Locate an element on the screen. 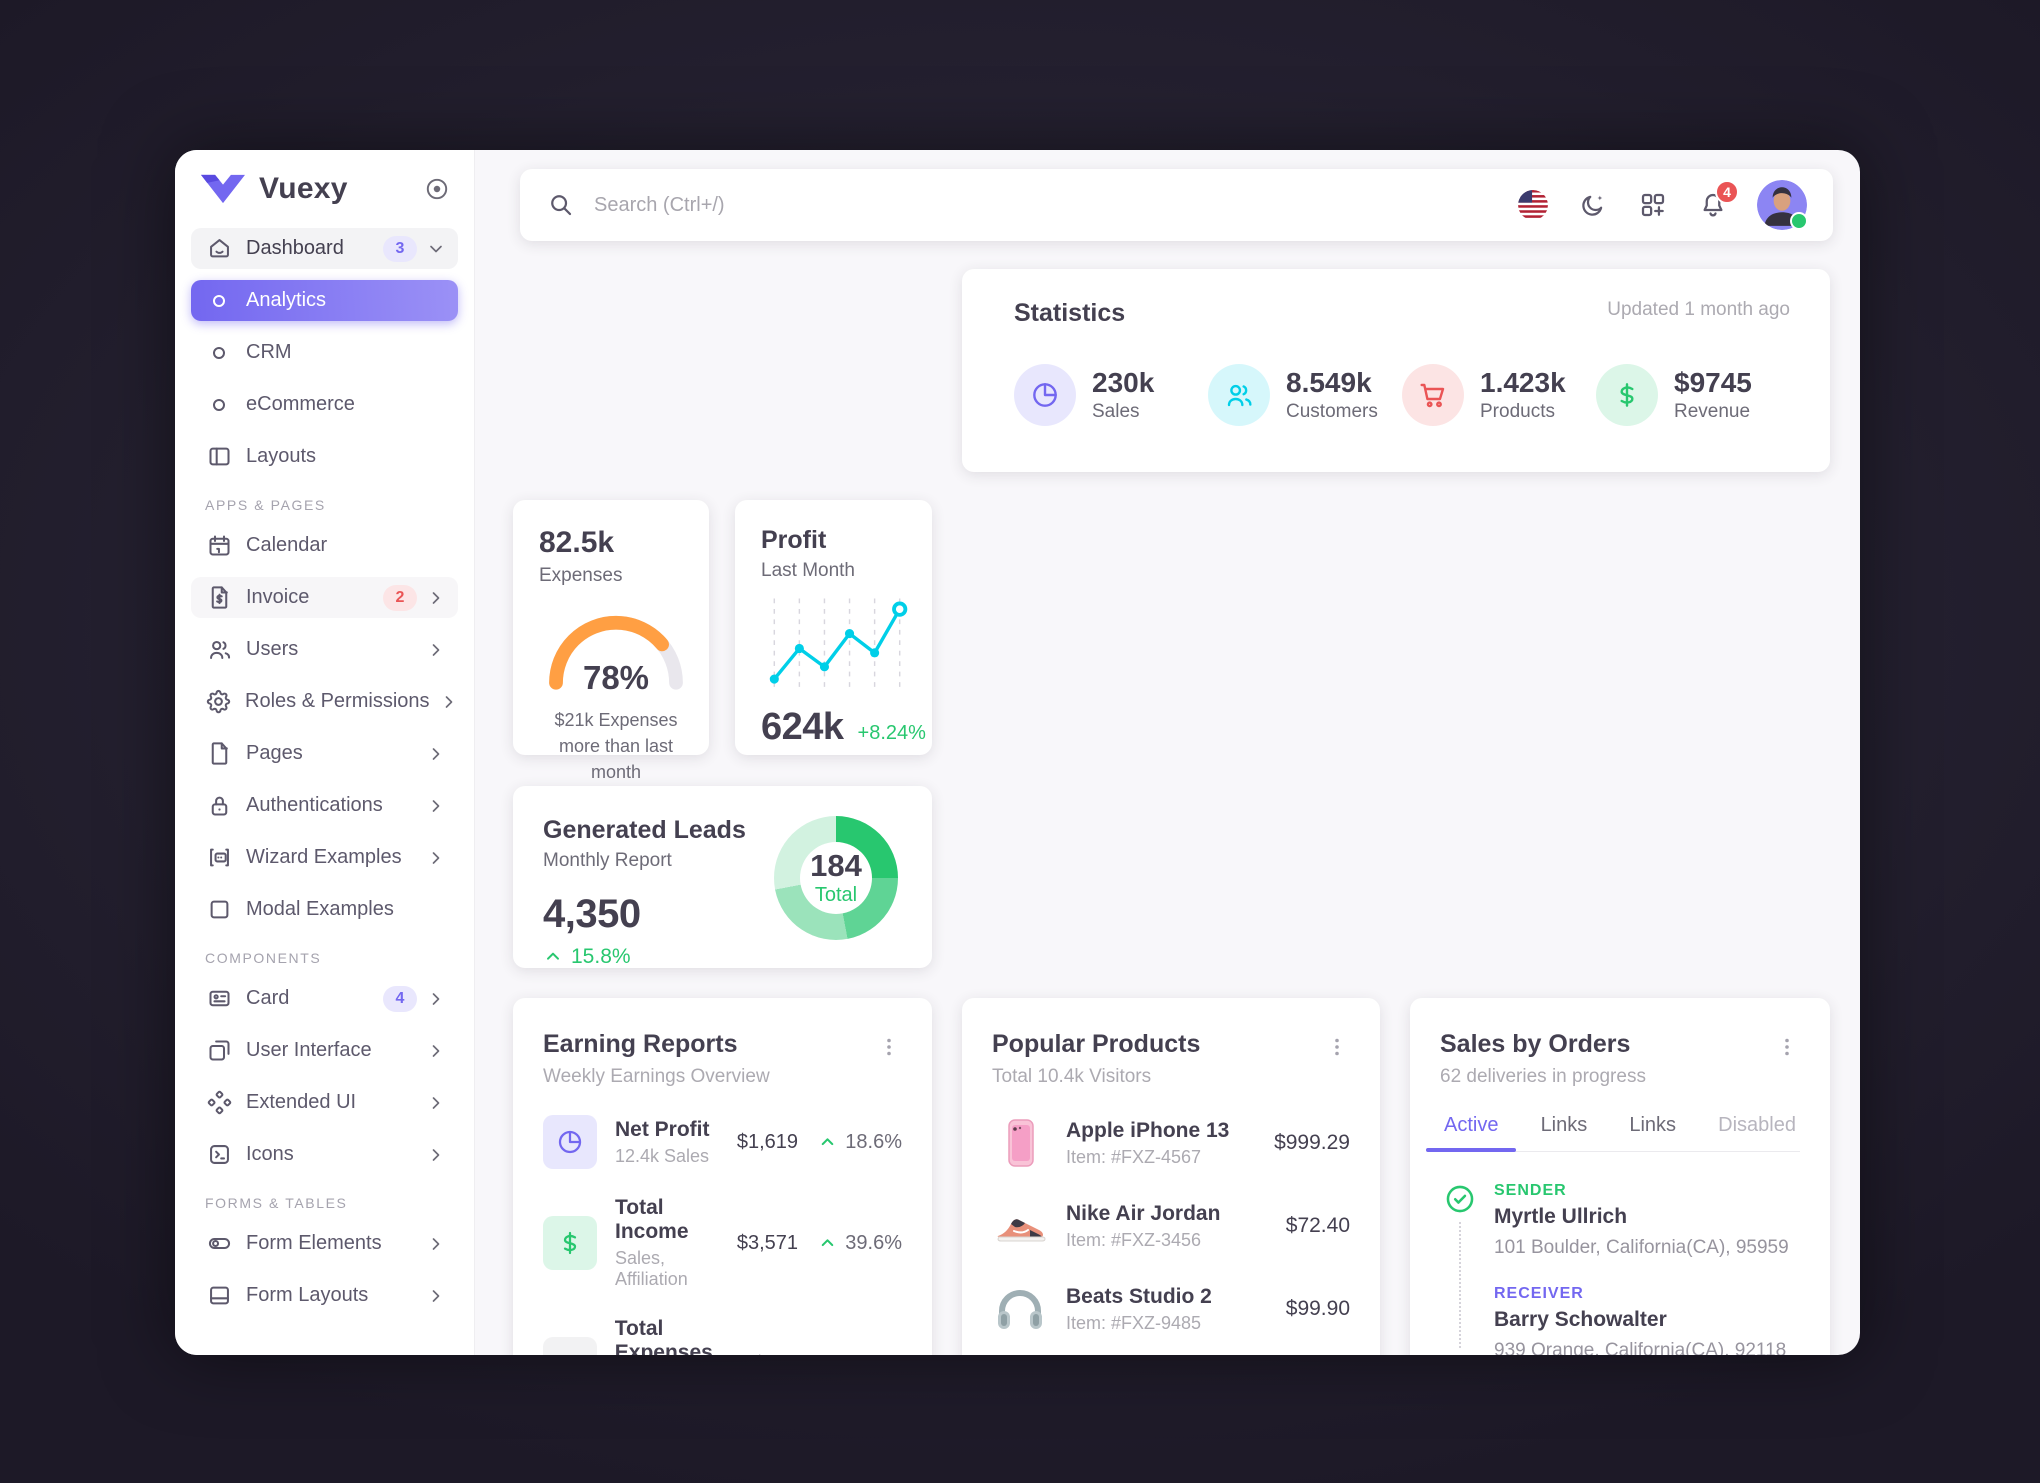  sidebar-item-extended-ui: Extended UI is located at coordinates (324, 1102).